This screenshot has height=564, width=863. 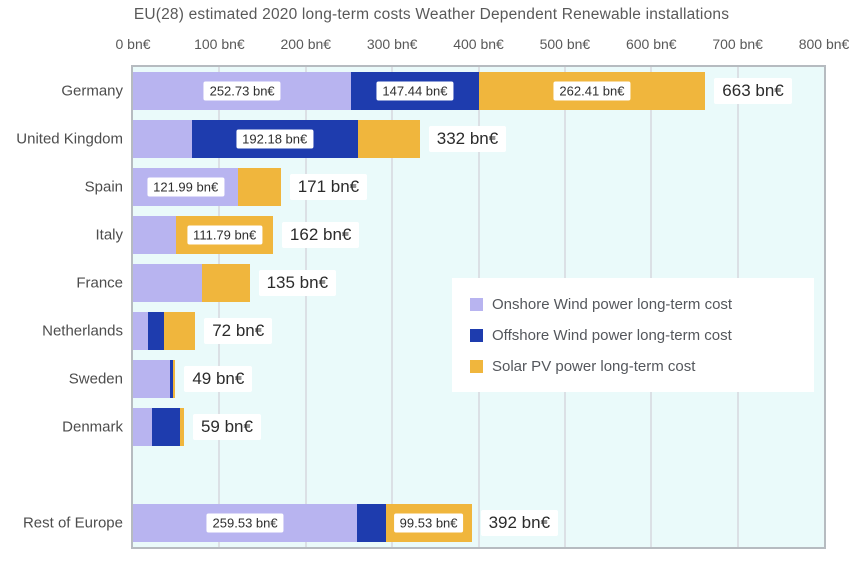 What do you see at coordinates (72, 523) in the screenshot?
I see `category-label: Rest of Europe` at bounding box center [72, 523].